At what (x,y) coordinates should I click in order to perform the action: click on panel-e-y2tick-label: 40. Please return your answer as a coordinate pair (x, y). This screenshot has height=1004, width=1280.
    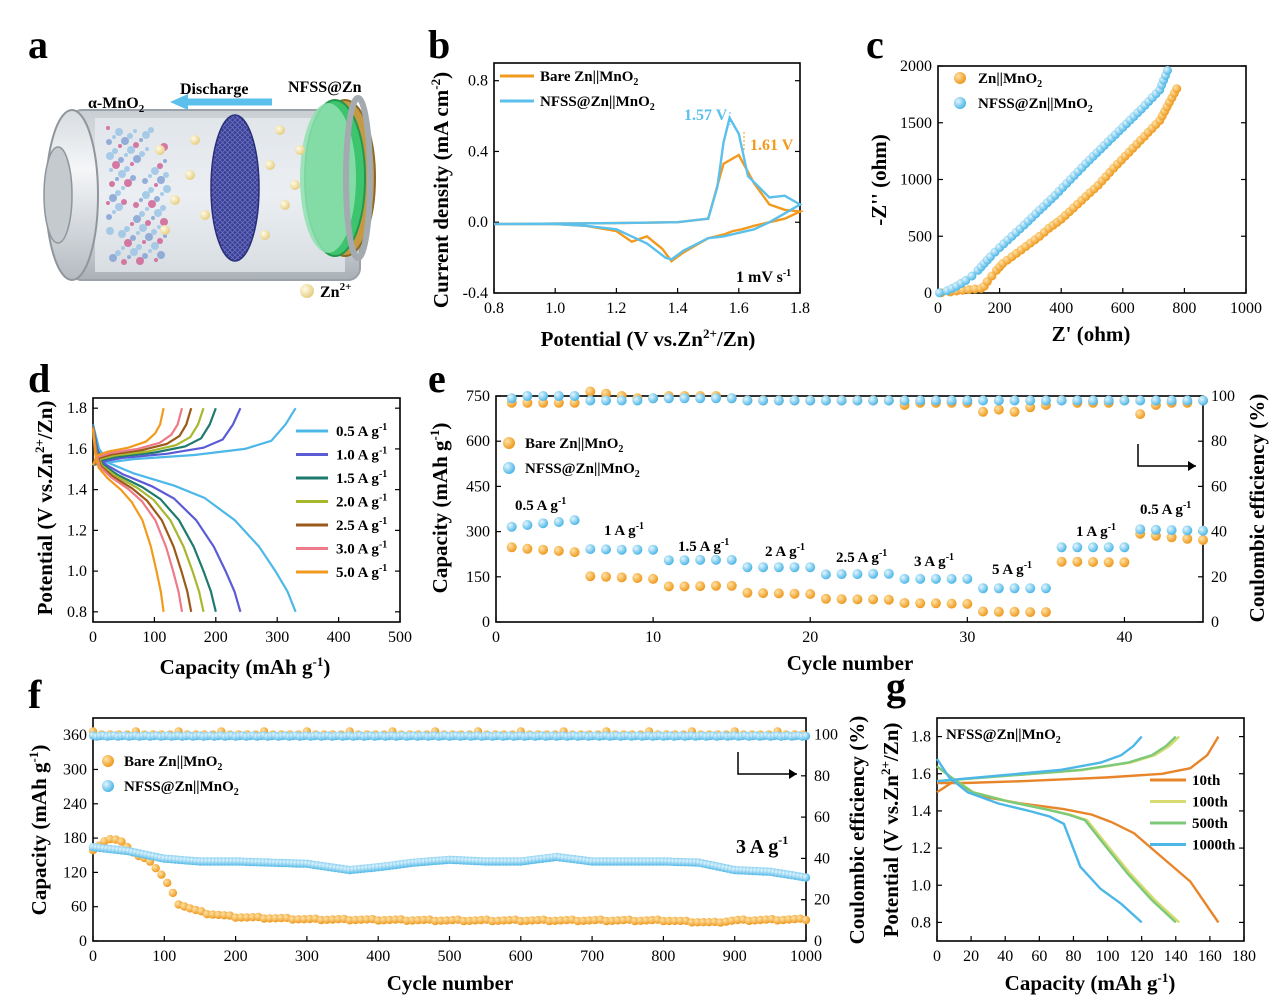
    Looking at the image, I should click on (1219, 532).